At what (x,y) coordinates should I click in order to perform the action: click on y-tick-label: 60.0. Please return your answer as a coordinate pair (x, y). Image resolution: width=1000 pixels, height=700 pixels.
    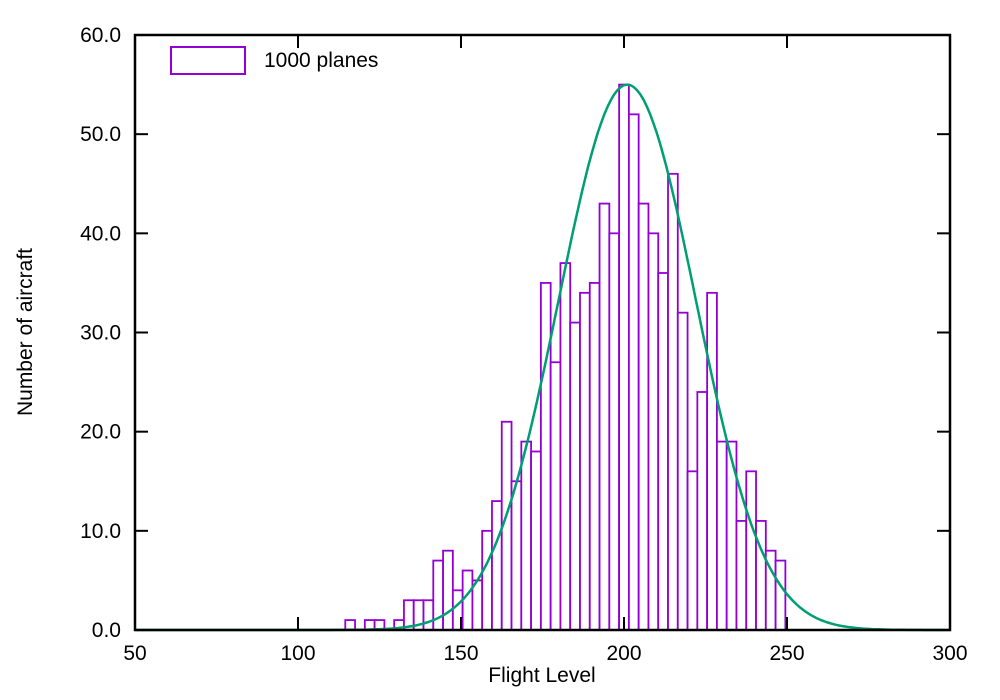
    Looking at the image, I should click on (100, 35).